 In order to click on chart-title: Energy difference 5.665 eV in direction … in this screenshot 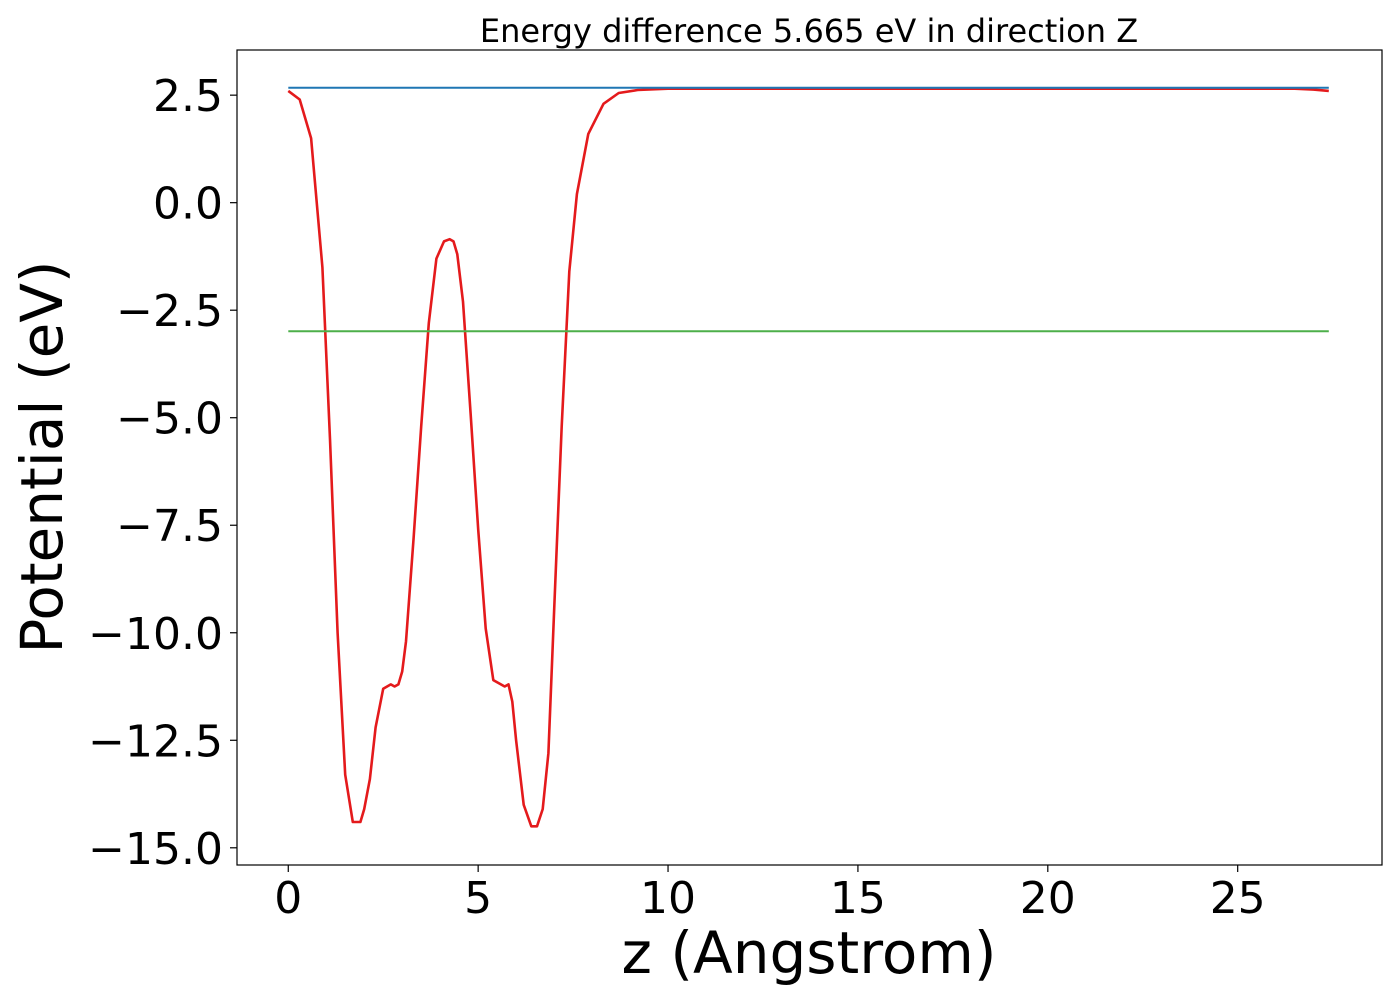, I will do `click(809, 31)`.